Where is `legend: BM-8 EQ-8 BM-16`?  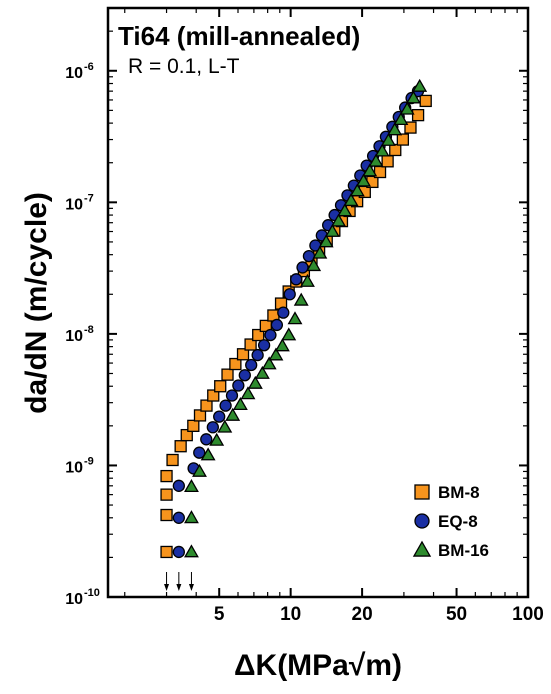
legend: BM-8 EQ-8 BM-16 is located at coordinates (450, 521).